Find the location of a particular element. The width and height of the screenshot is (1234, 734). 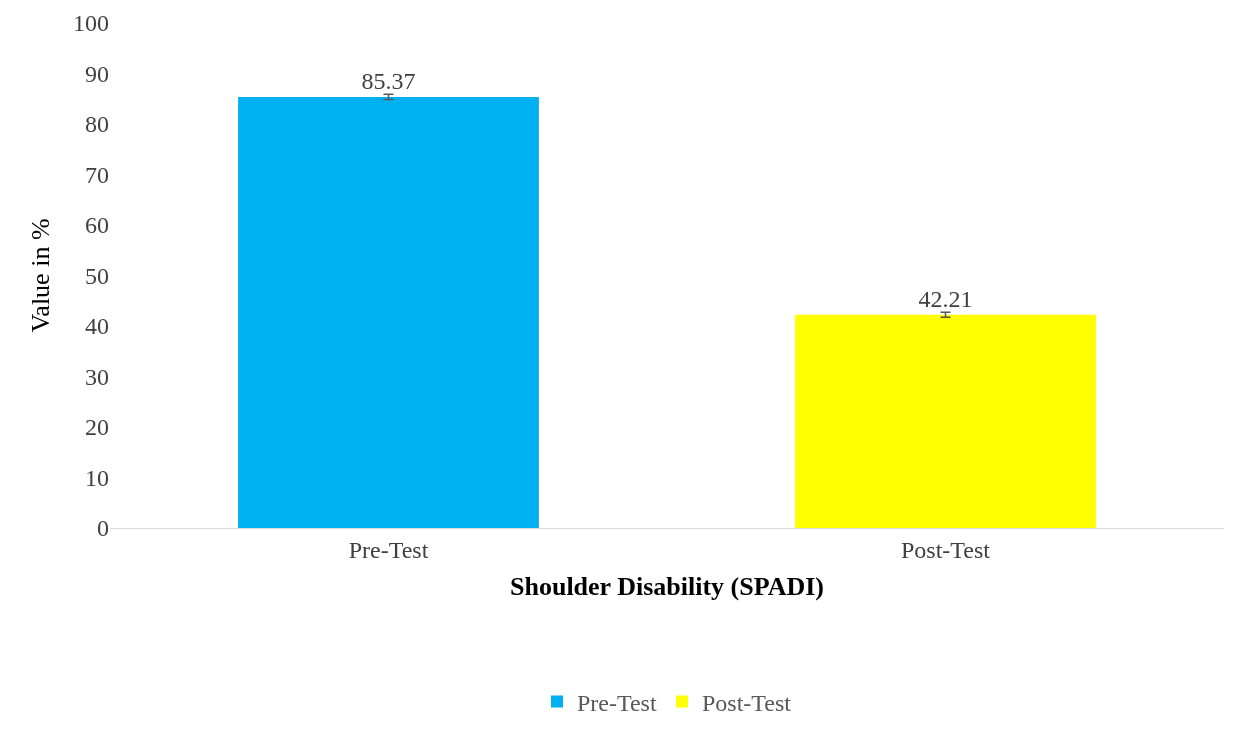

y-tick-label: 40 is located at coordinates (97, 326).